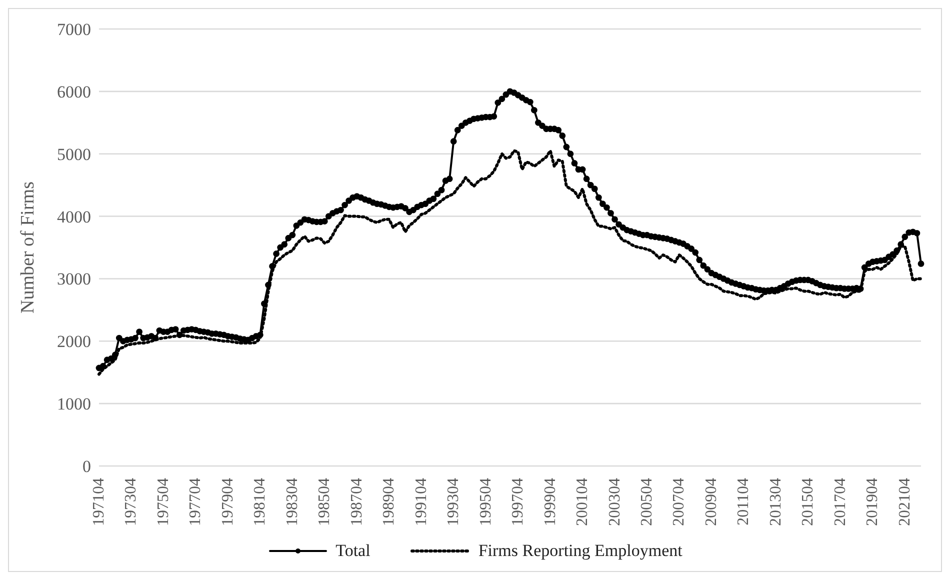 The height and width of the screenshot is (578, 951). Describe the element at coordinates (74, 342) in the screenshot. I see `y-tick-label: 2000` at that location.